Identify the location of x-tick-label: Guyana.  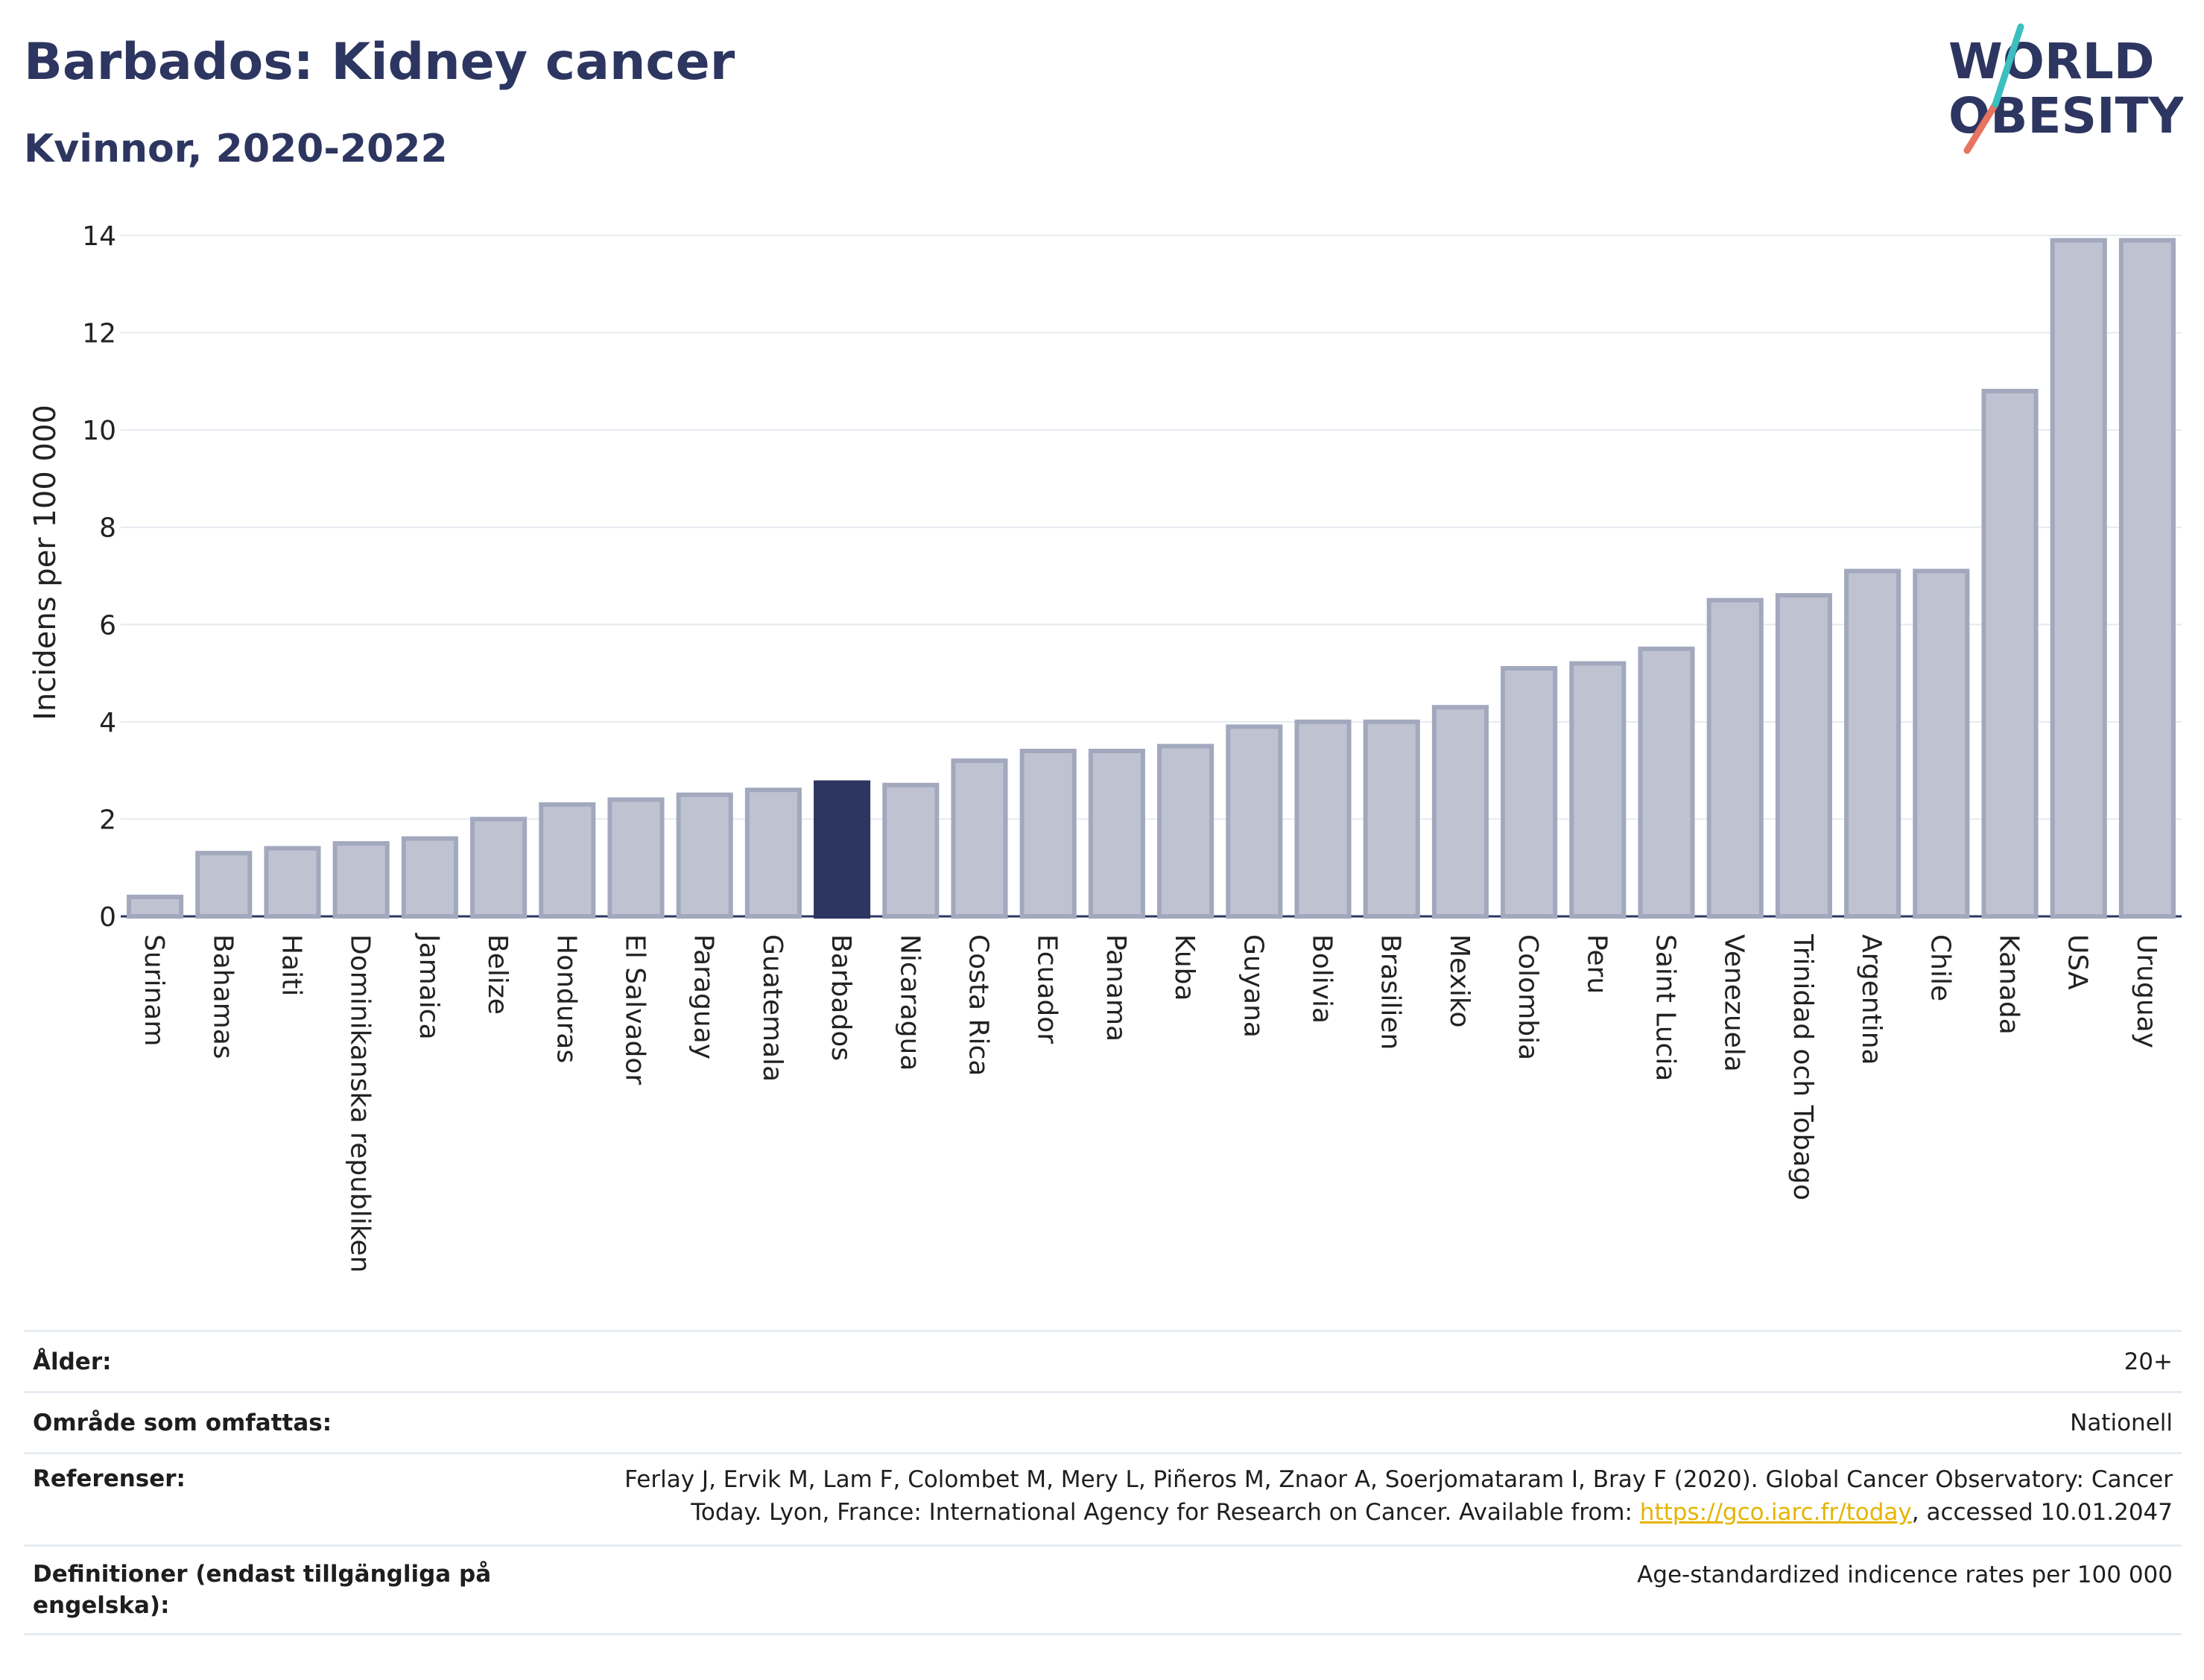
(1253, 986).